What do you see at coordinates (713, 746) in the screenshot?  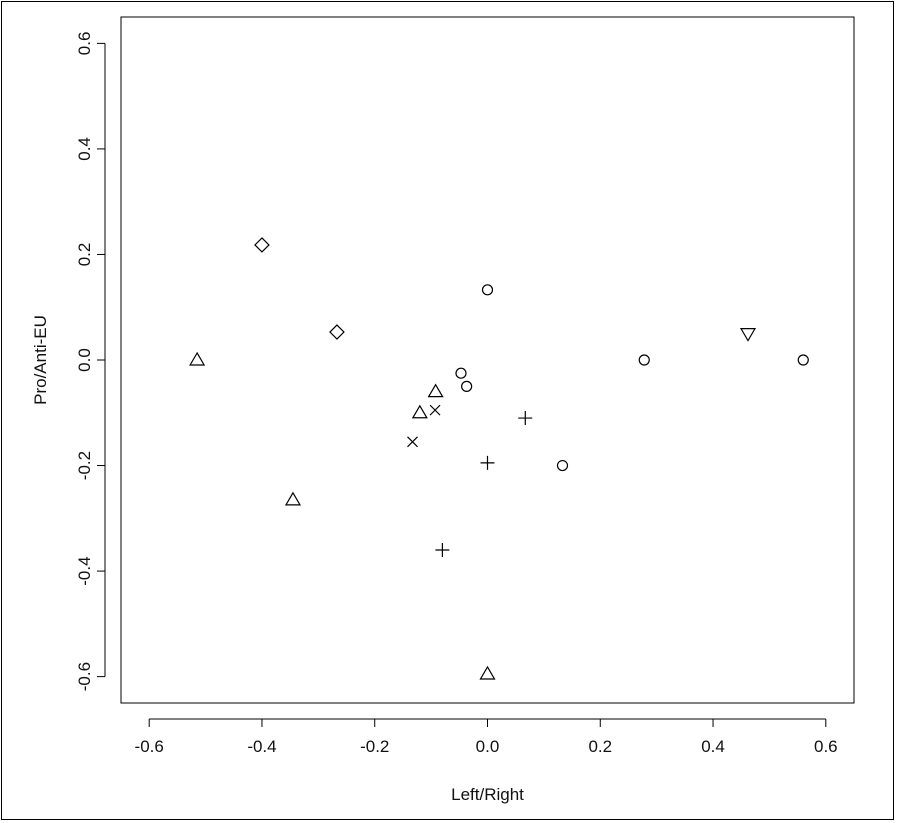 I see `x-tick-label: 0.4` at bounding box center [713, 746].